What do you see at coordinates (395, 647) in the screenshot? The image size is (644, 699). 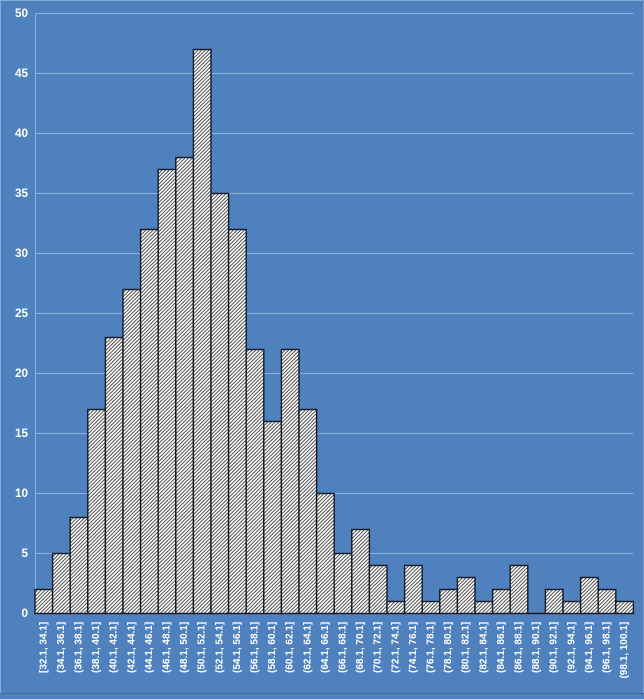 I see `svg-text: (72.1, 74.1]` at bounding box center [395, 647].